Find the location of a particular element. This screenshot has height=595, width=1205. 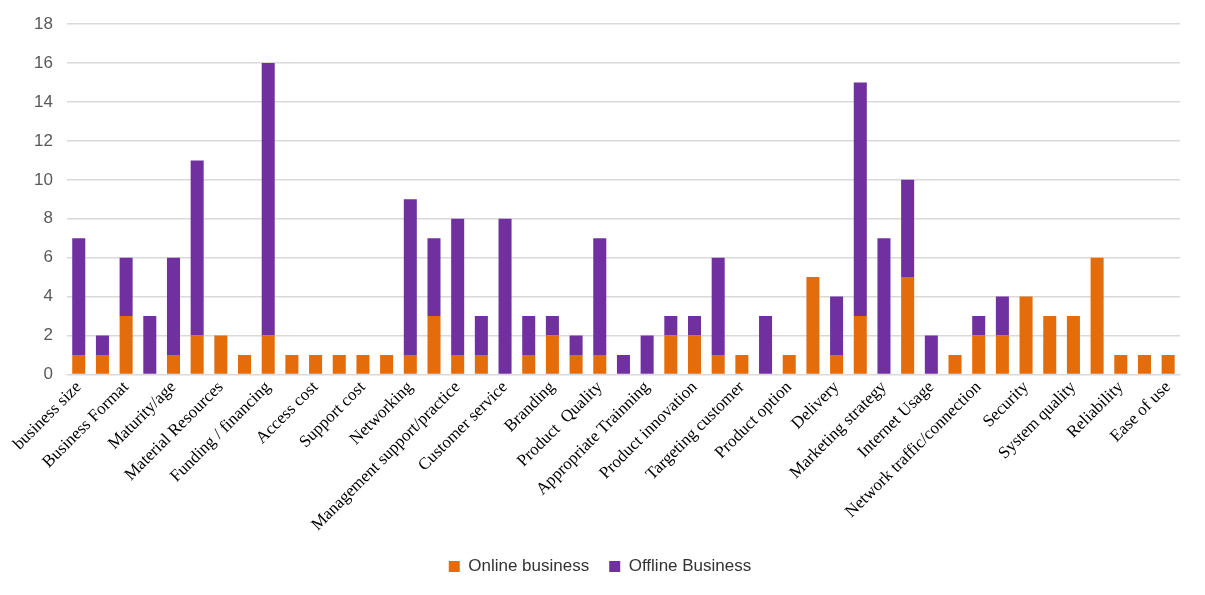

y-tick-label: 0 is located at coordinates (48, 374).